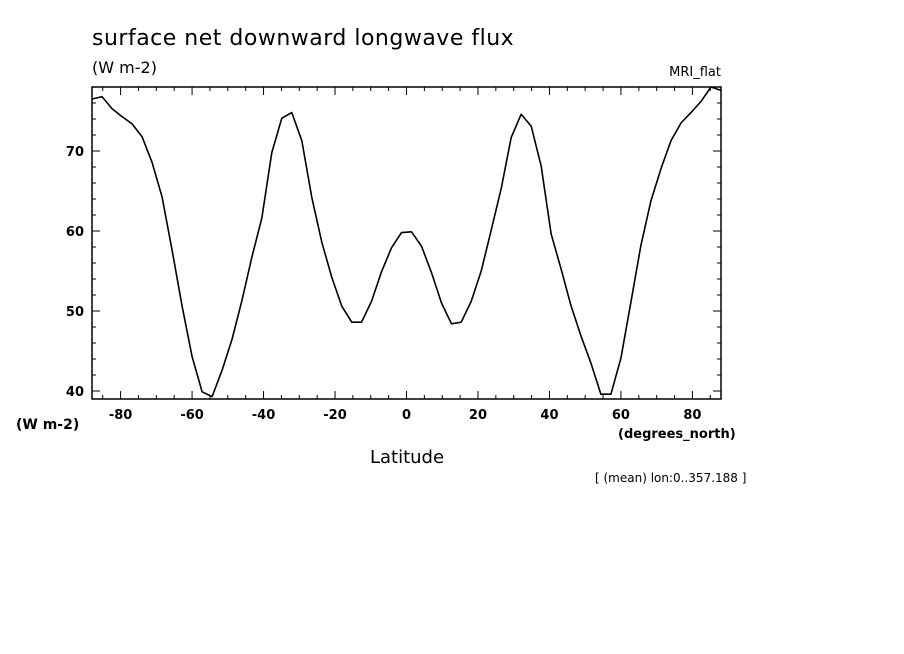 The image size is (904, 654). Describe the element at coordinates (303, 38) in the screenshot. I see `chart-title: surface net downward longwave flux` at that location.